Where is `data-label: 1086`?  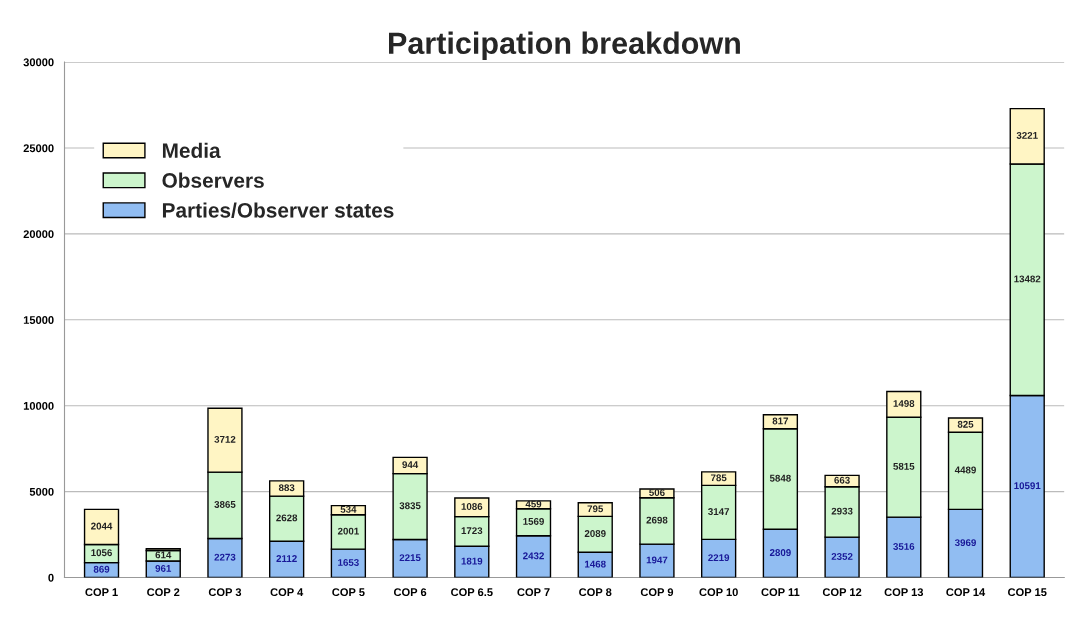
data-label: 1086 is located at coordinates (472, 506).